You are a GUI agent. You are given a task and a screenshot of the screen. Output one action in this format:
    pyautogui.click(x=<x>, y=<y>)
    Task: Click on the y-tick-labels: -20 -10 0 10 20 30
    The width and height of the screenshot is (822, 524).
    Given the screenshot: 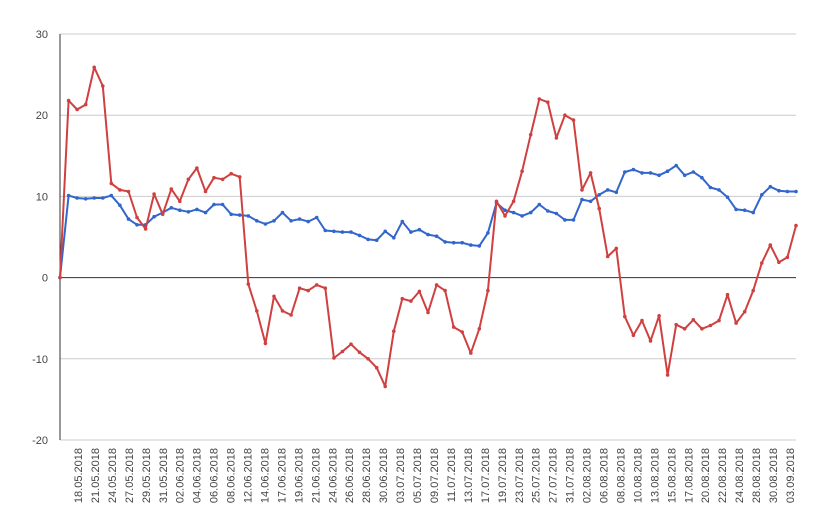 What is the action you would take?
    pyautogui.click(x=40, y=238)
    